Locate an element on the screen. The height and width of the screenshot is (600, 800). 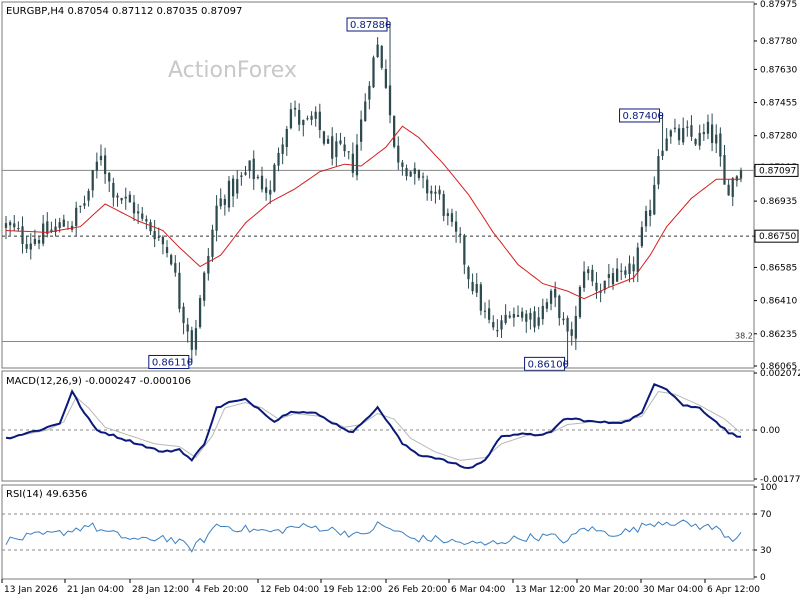
annotation-label: 0.86100 is located at coordinates (548, 364).